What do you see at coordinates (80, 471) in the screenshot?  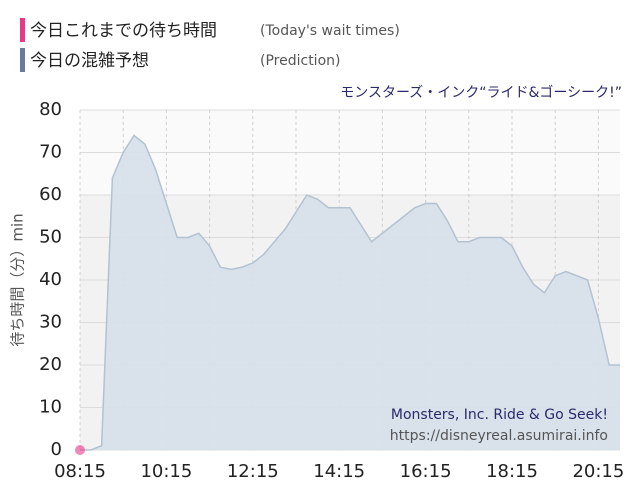 I see `x-tick-label: 08:15` at bounding box center [80, 471].